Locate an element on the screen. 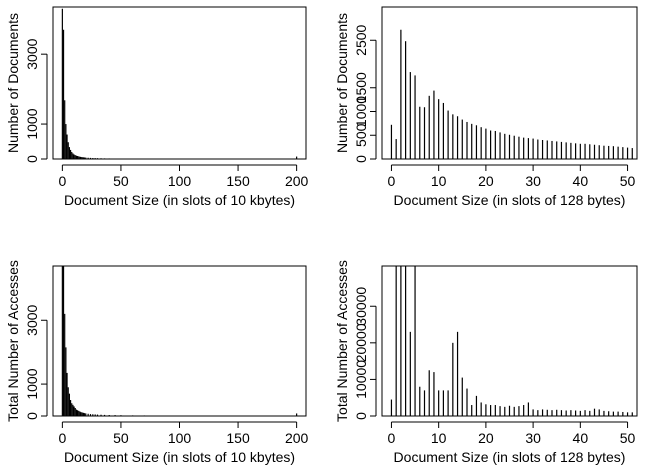  y-tick-label: 2500 is located at coordinates (361, 39).